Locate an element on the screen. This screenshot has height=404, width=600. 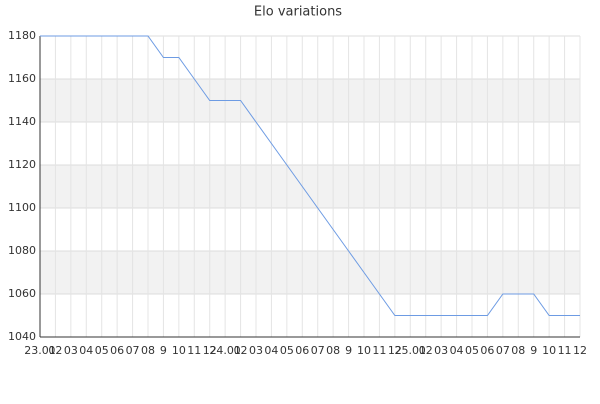
y-tick-label: 1180 is located at coordinates (22, 35).